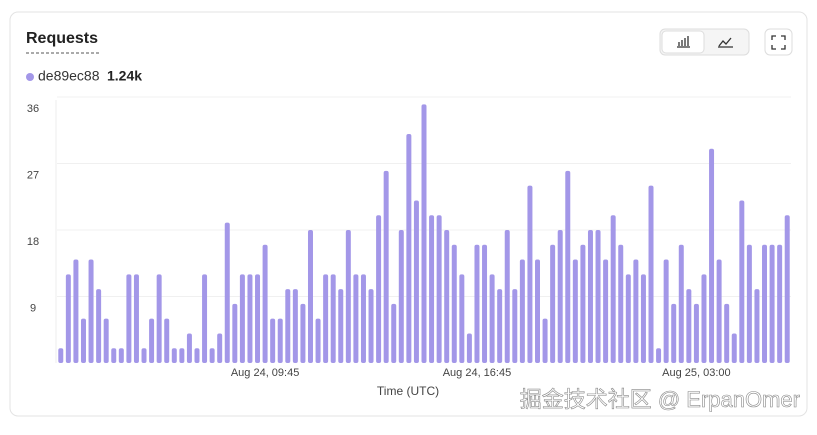 This screenshot has height=435, width=817. Describe the element at coordinates (33, 308) in the screenshot. I see `y-tick-label: 9` at that location.